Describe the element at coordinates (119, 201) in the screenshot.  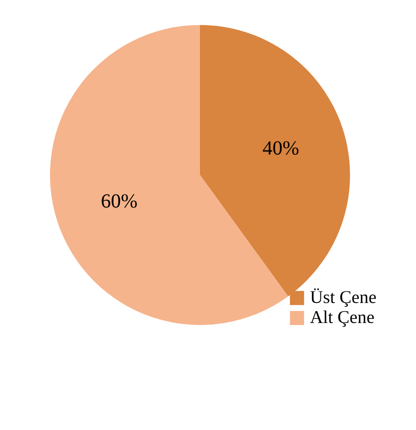
I see `data-label: 60%` at that location.